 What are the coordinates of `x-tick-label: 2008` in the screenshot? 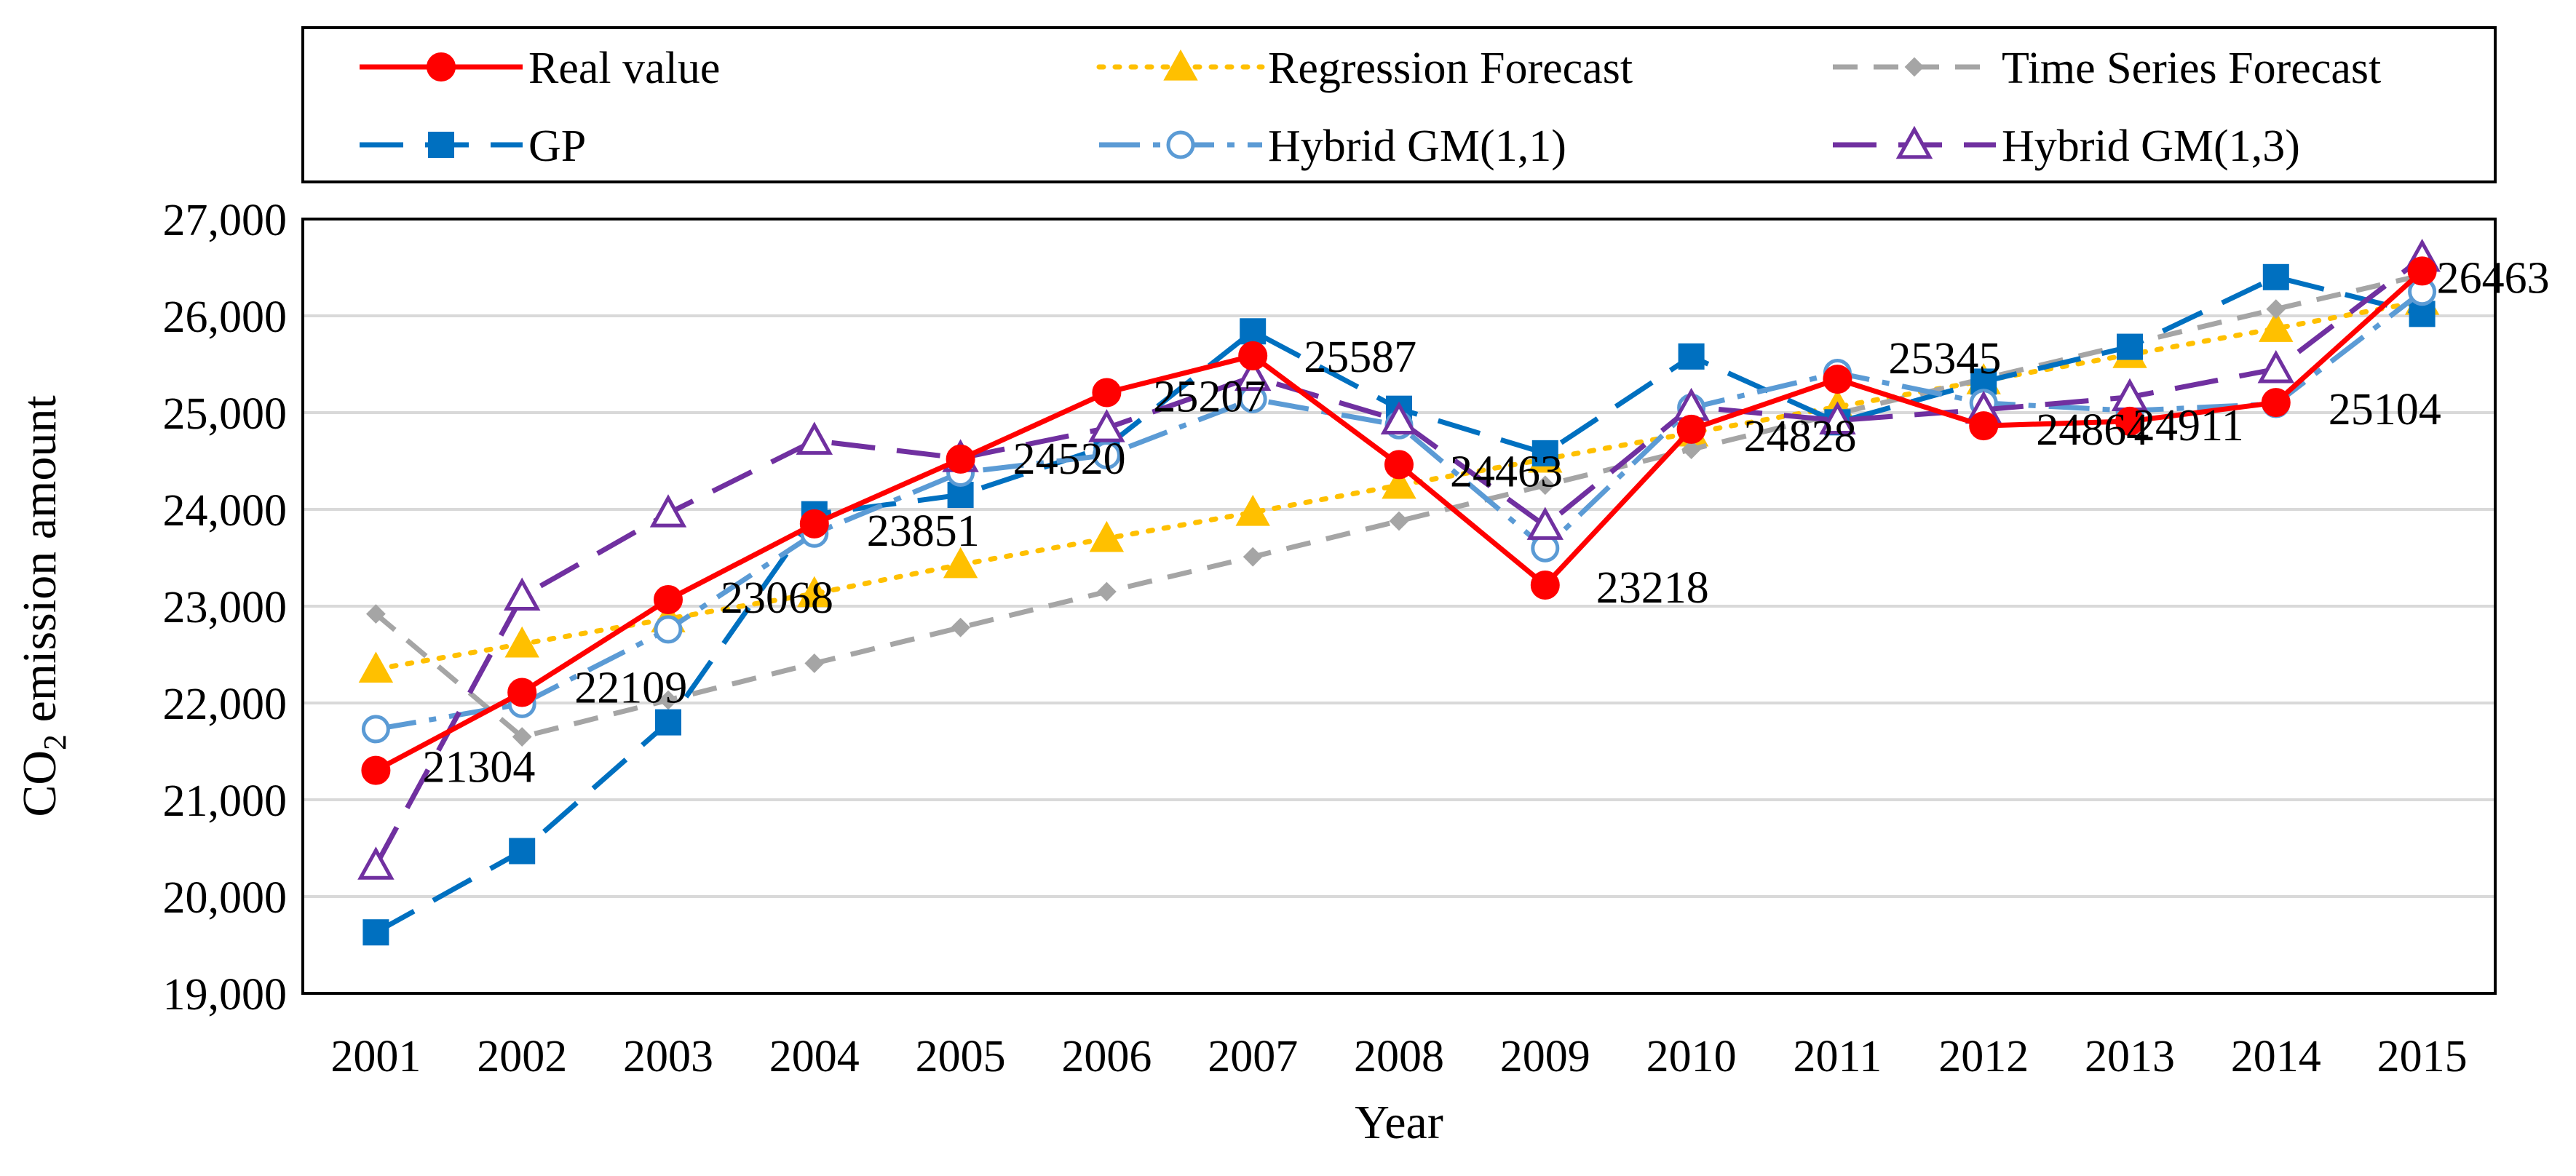 It's located at (1399, 1056).